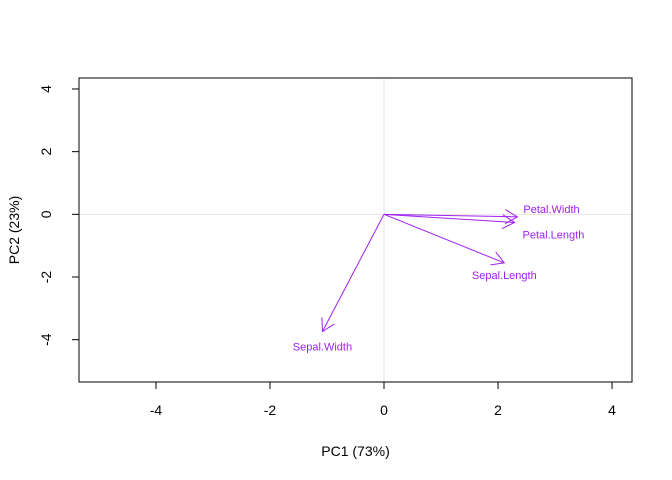 The width and height of the screenshot is (672, 480). Describe the element at coordinates (46, 339) in the screenshot. I see `y-tick-label: -4` at that location.